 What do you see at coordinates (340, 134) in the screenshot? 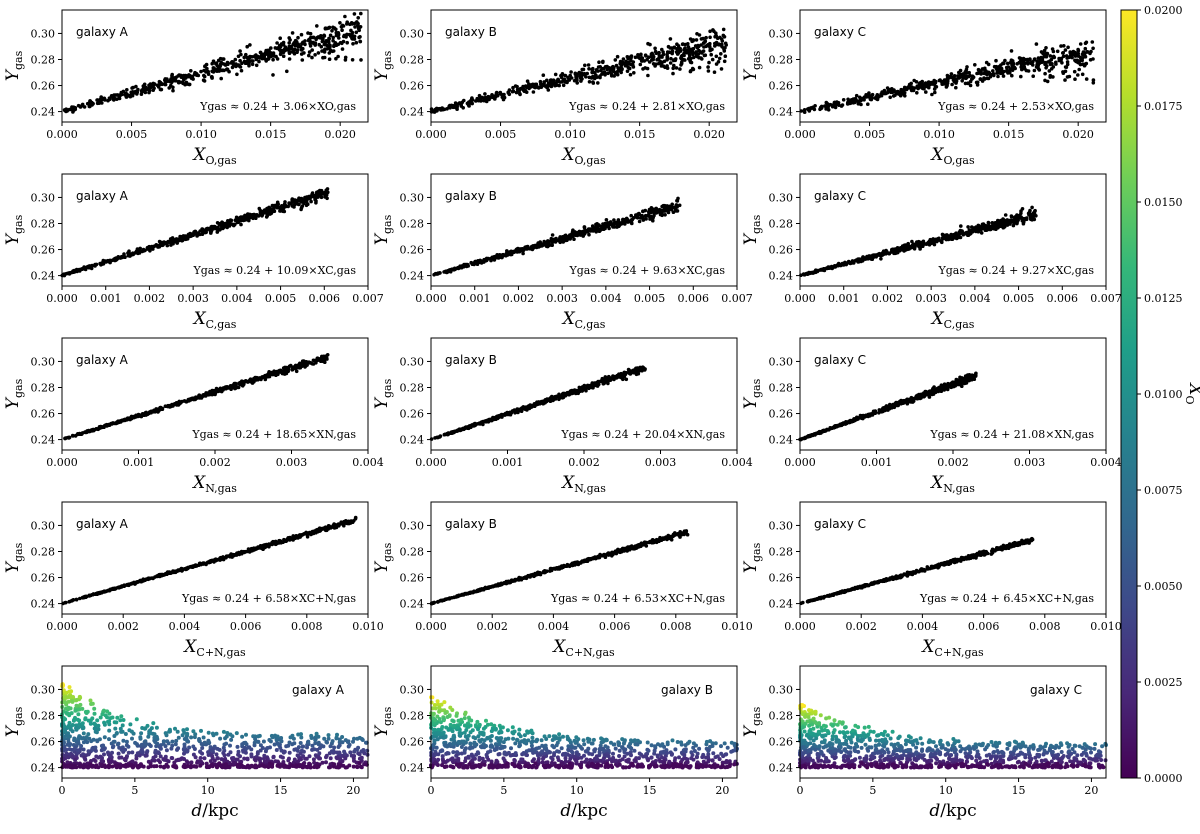
I see `x-tick-label: 0.020` at bounding box center [340, 134].